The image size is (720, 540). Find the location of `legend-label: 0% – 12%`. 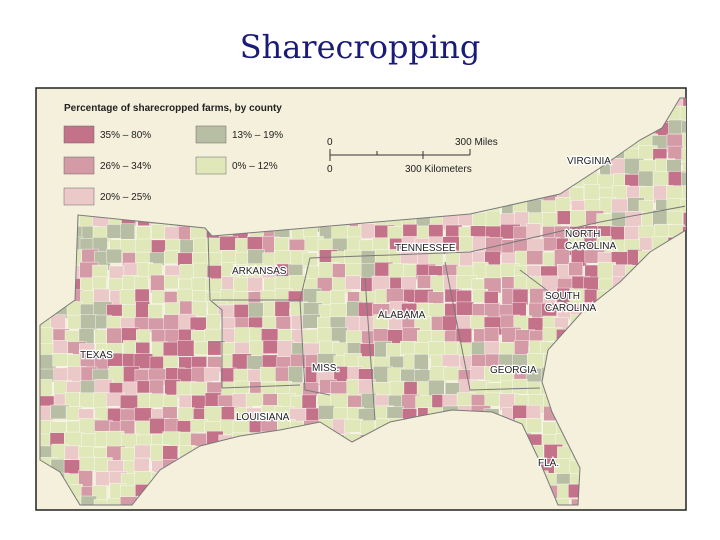

legend-label: 0% – 12% is located at coordinates (255, 166).